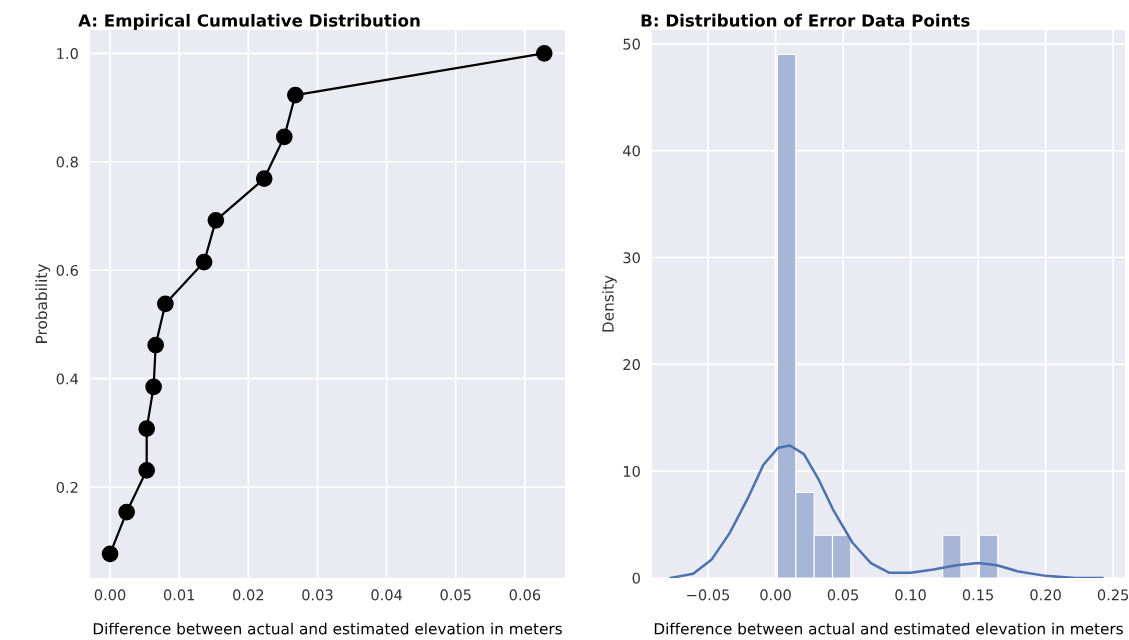 The width and height of the screenshot is (1129, 640). Describe the element at coordinates (910, 595) in the screenshot. I see `x-tick-label: 0.10` at that location.